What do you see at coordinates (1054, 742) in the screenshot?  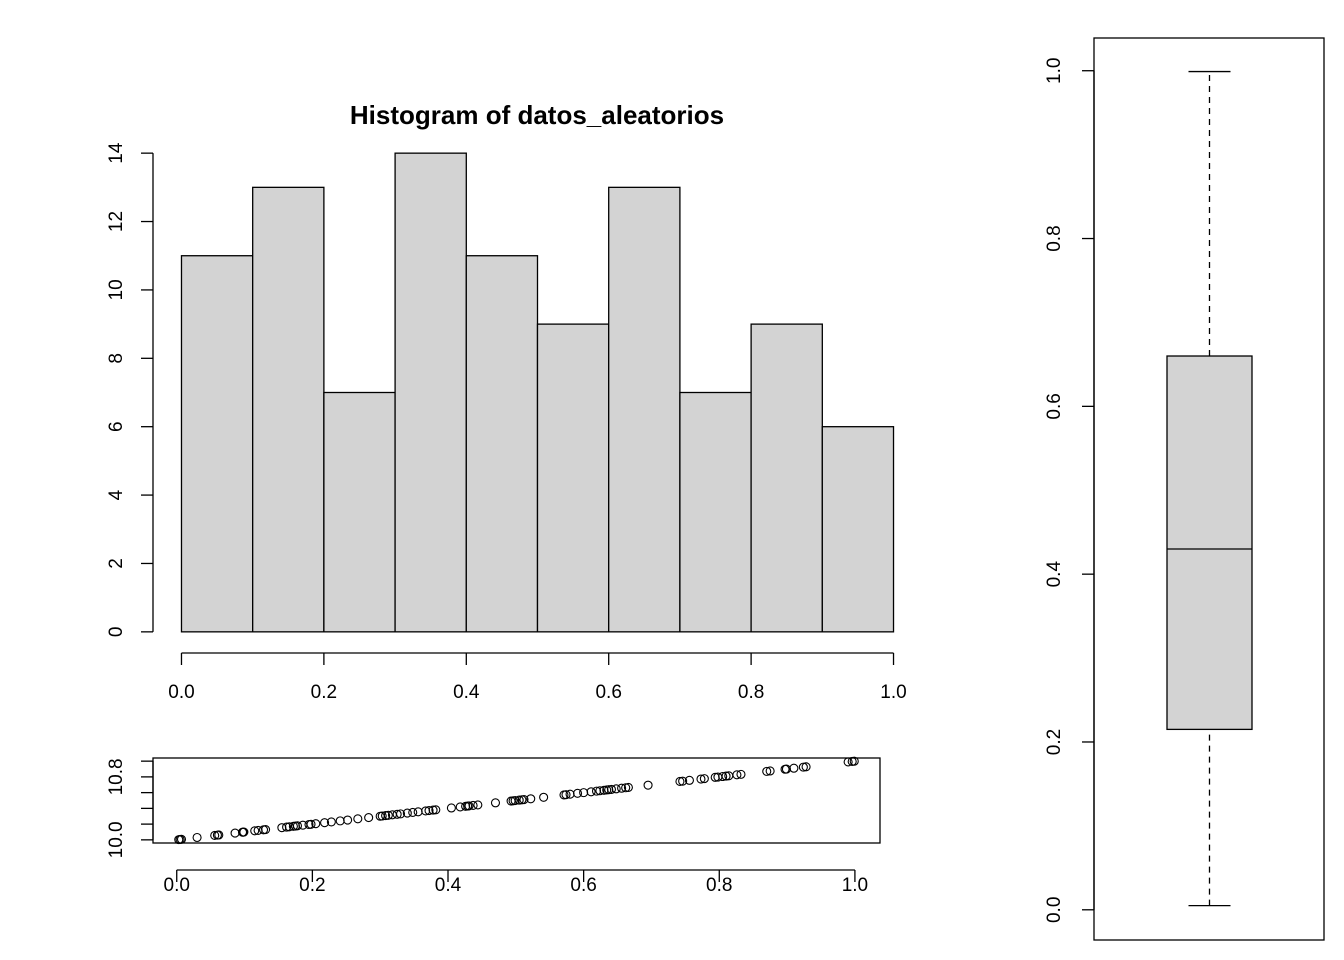 I see `y-tick-label: 0.2` at bounding box center [1054, 742].